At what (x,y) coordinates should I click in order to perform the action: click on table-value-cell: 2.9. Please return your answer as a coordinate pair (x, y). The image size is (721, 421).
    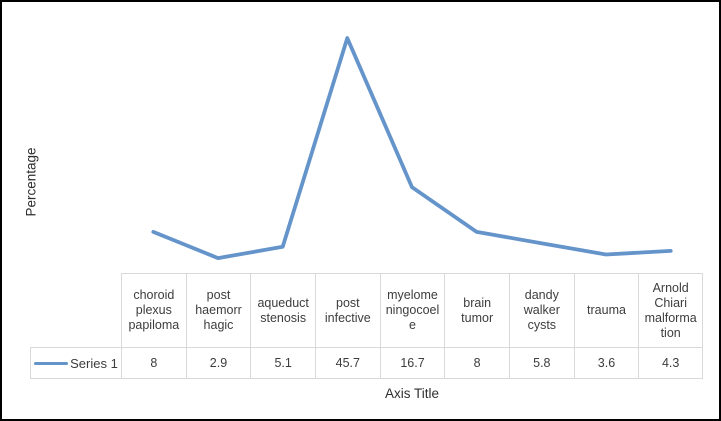
    Looking at the image, I should click on (218, 363).